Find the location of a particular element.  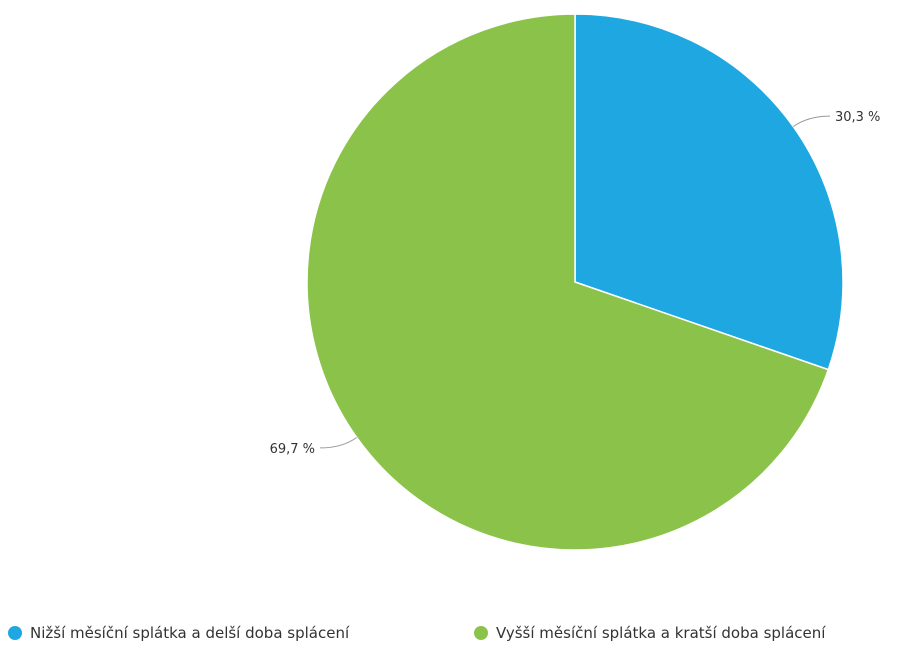

legend-marker-lower-payment is located at coordinates (15, 633).